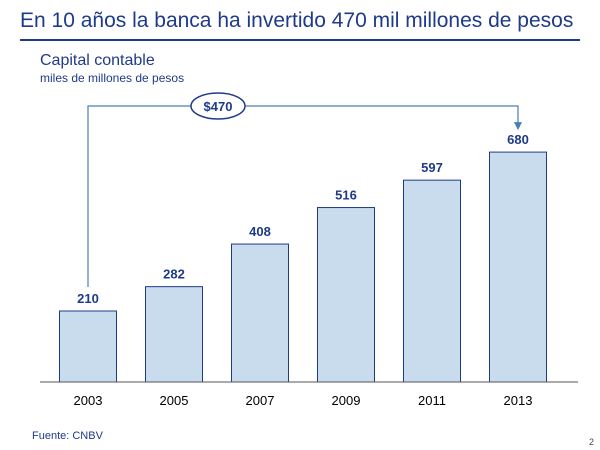  I want to click on growth-callout-label: $470, so click(218, 106).